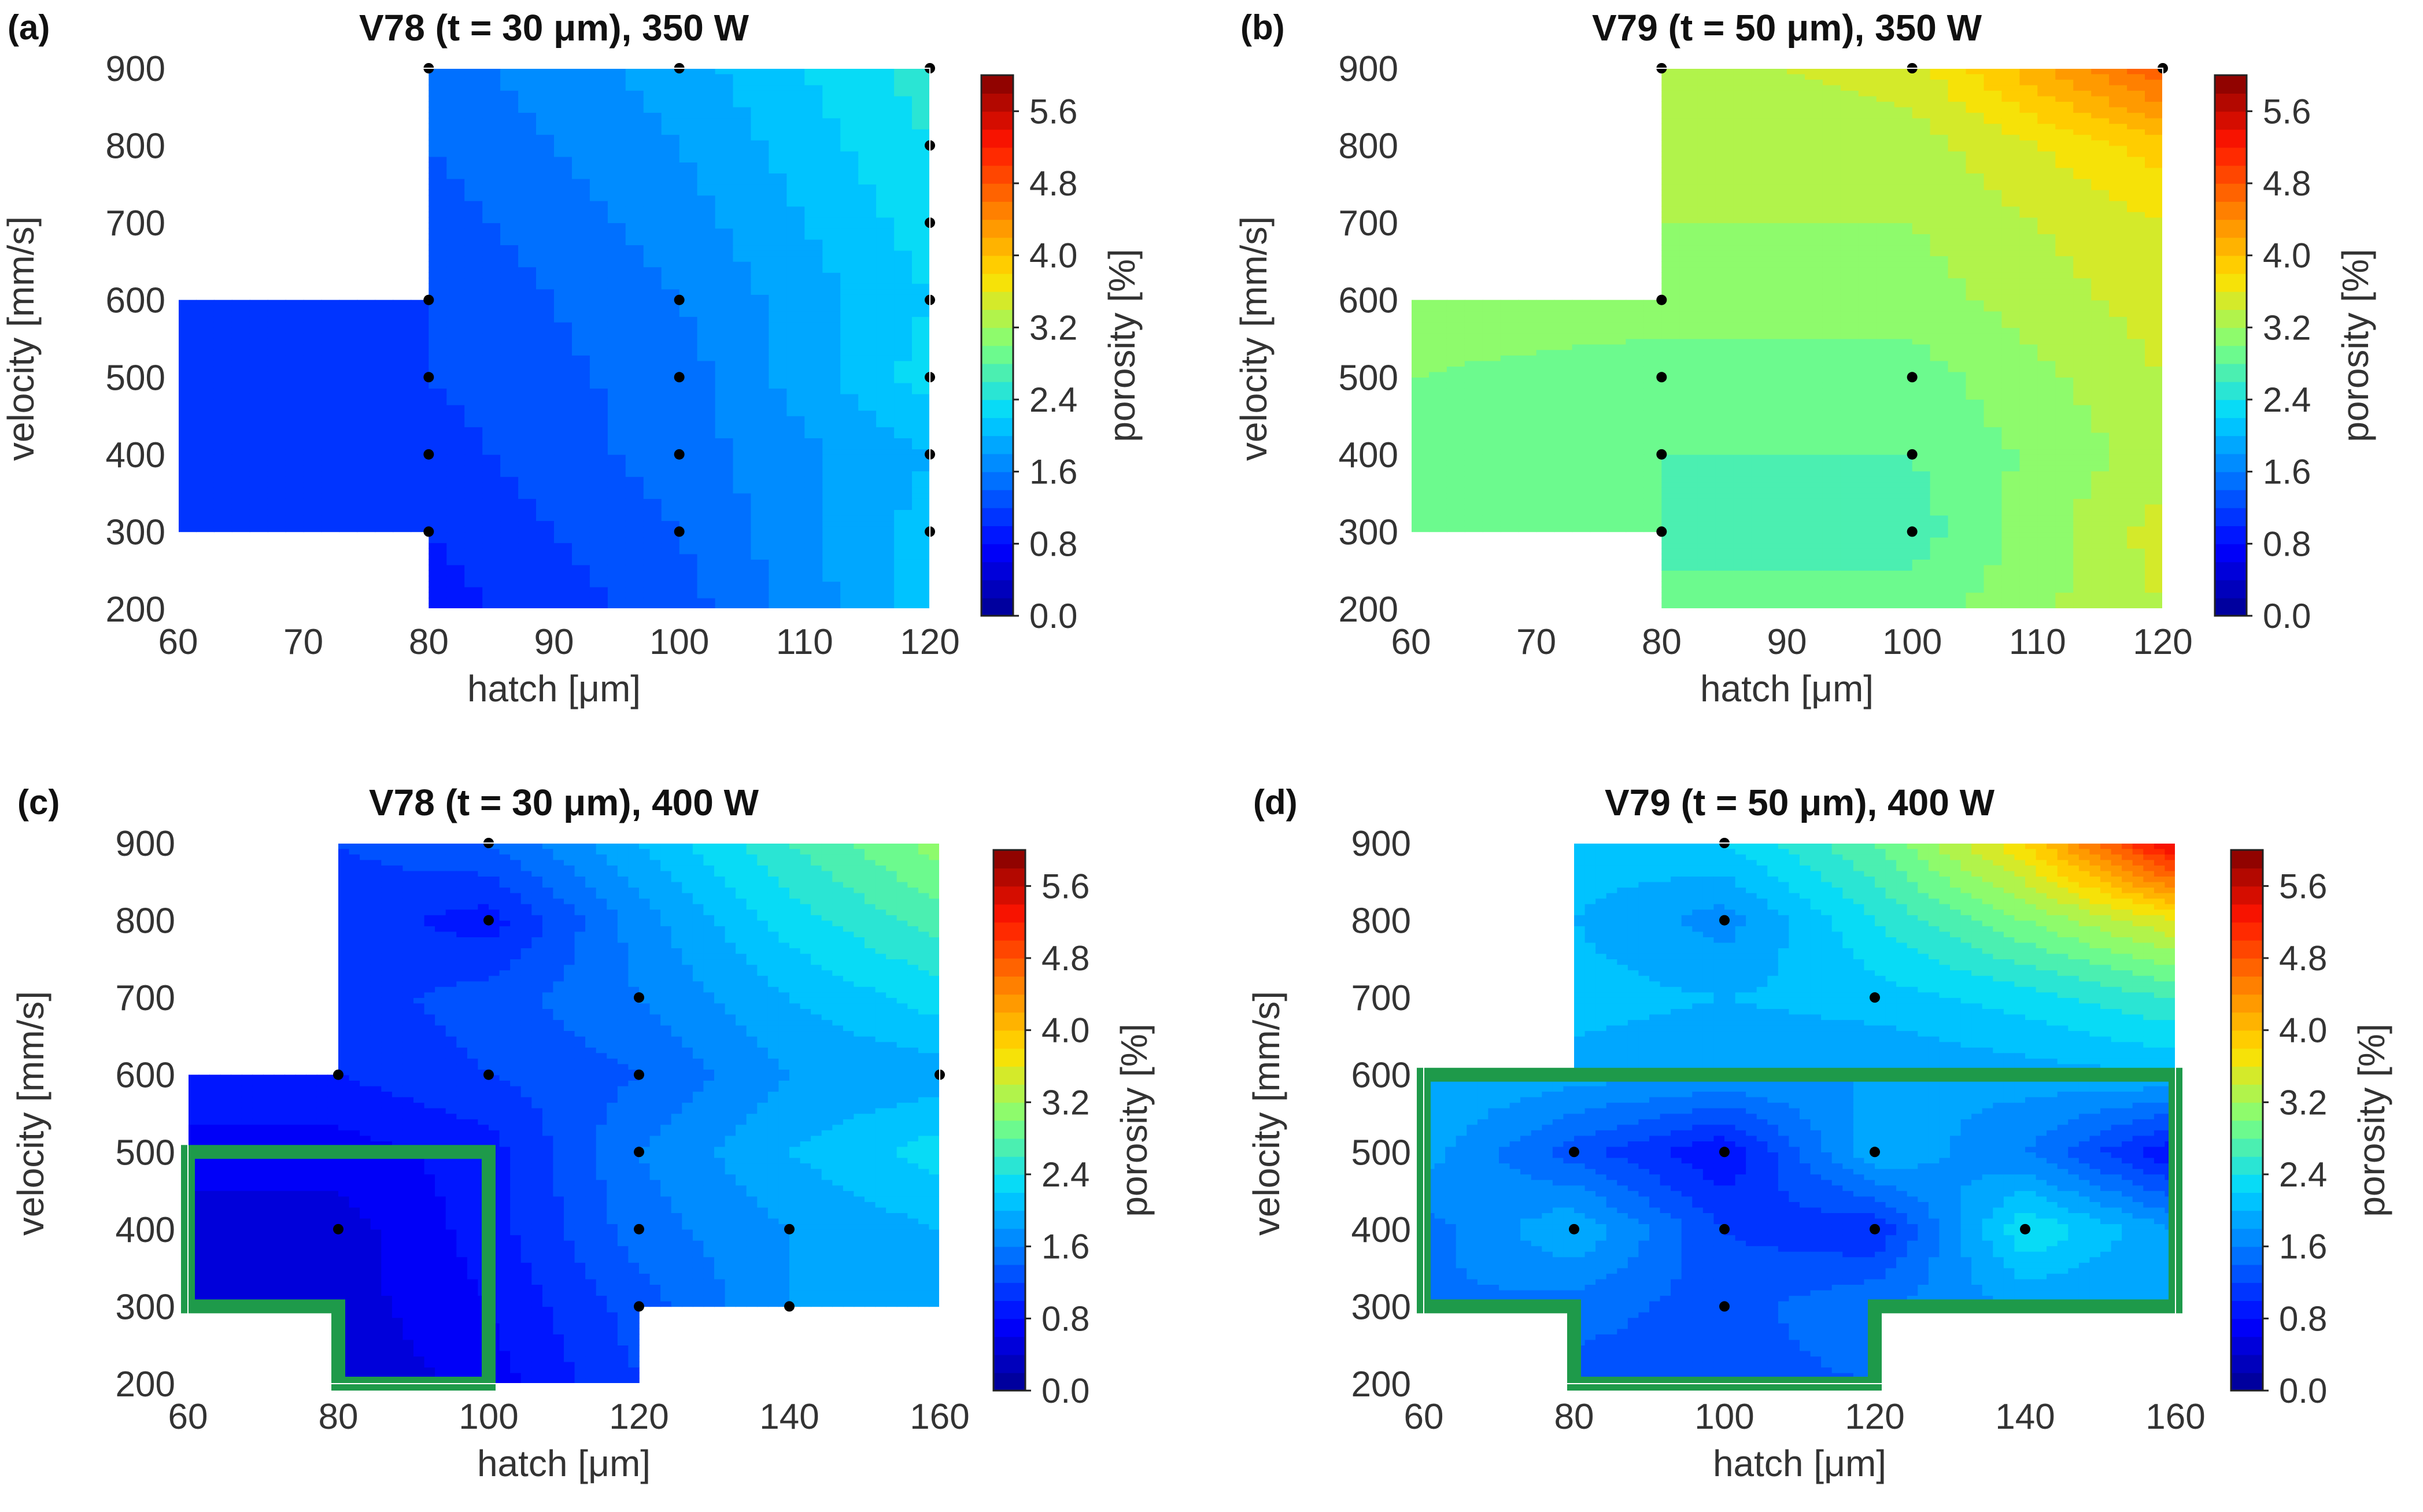 The height and width of the screenshot is (1512, 2423). I want to click on colorbar-tick-label: 3.2, so click(1053, 327).